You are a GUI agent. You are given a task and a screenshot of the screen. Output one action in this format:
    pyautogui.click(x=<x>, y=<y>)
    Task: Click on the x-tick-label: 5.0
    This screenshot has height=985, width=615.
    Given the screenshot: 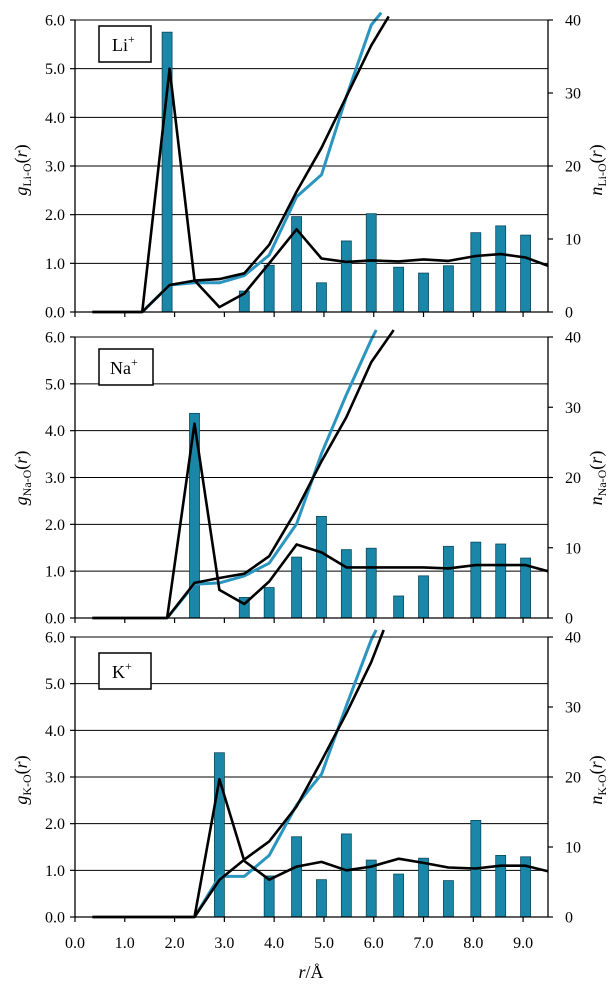 What is the action you would take?
    pyautogui.click(x=324, y=943)
    